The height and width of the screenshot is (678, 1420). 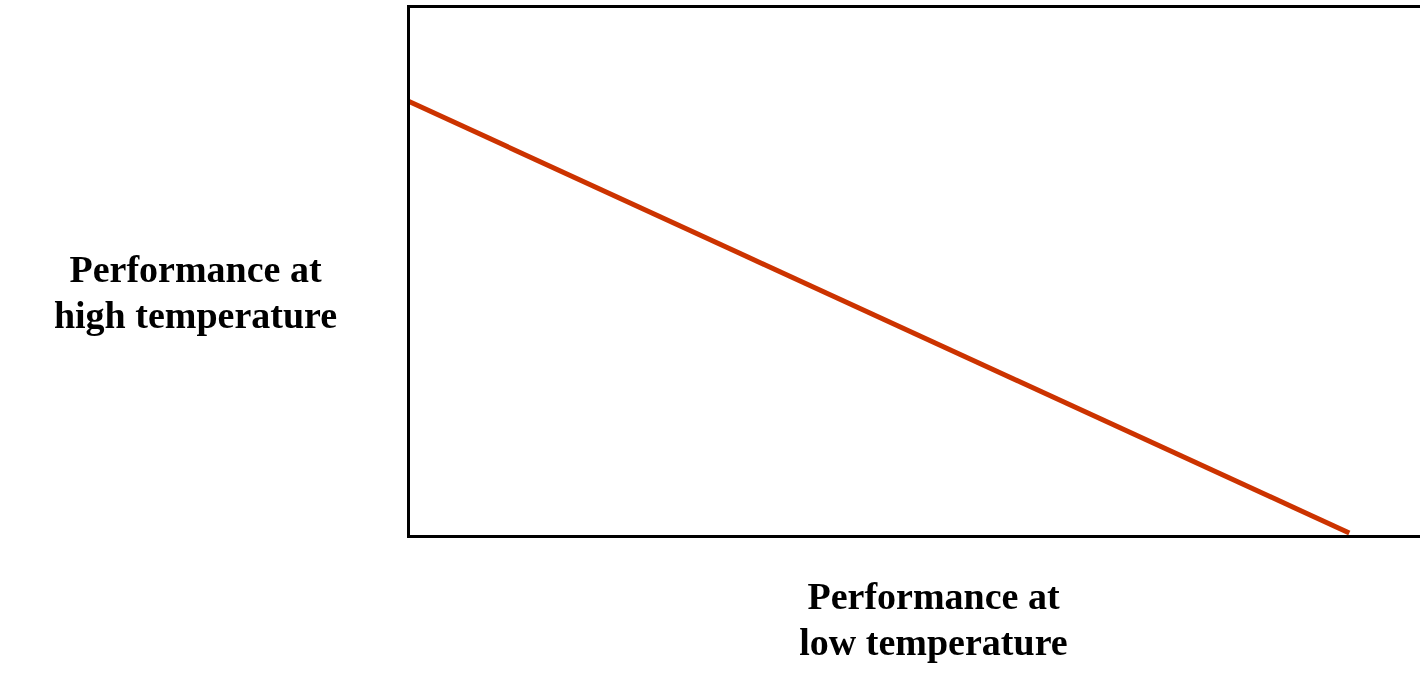 What do you see at coordinates (933, 618) in the screenshot?
I see `x-axis-title: Performance at low temperature` at bounding box center [933, 618].